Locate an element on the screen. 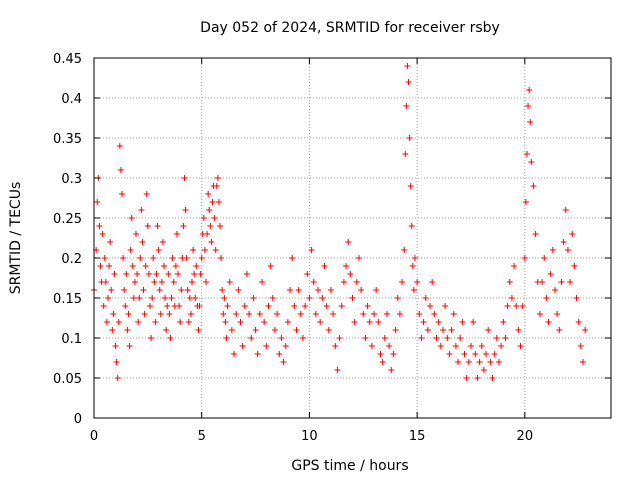  x-tick-label: 20 is located at coordinates (525, 436).